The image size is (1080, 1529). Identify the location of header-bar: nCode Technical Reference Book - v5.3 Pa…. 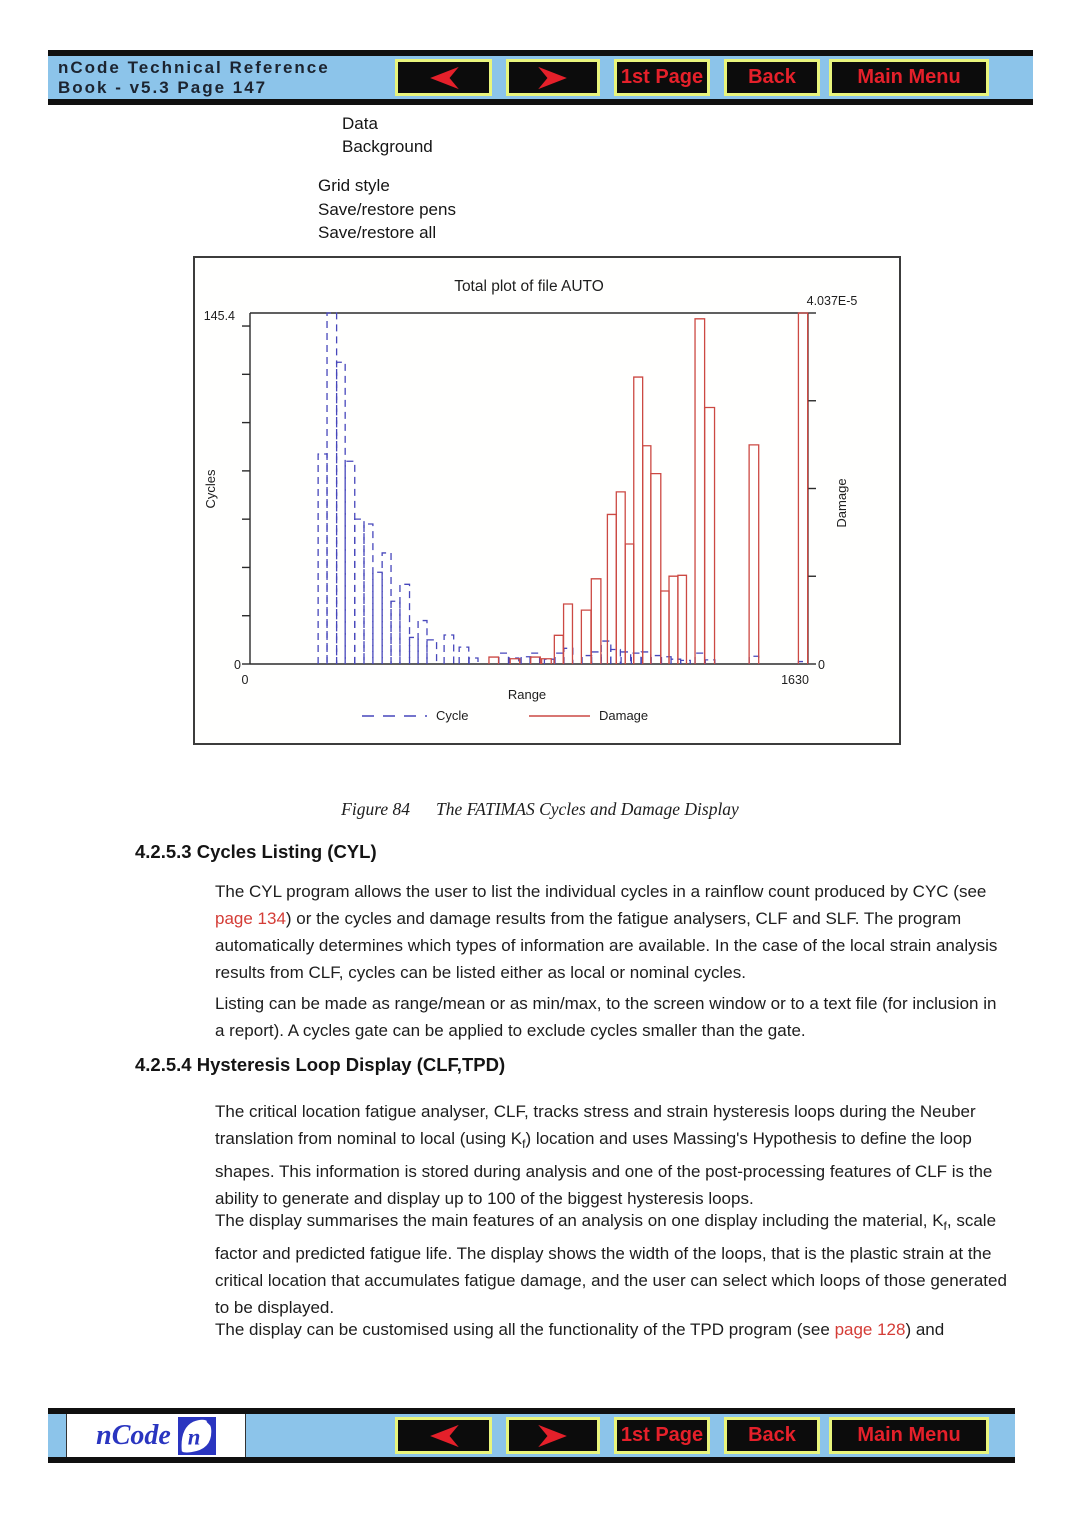
(540, 77).